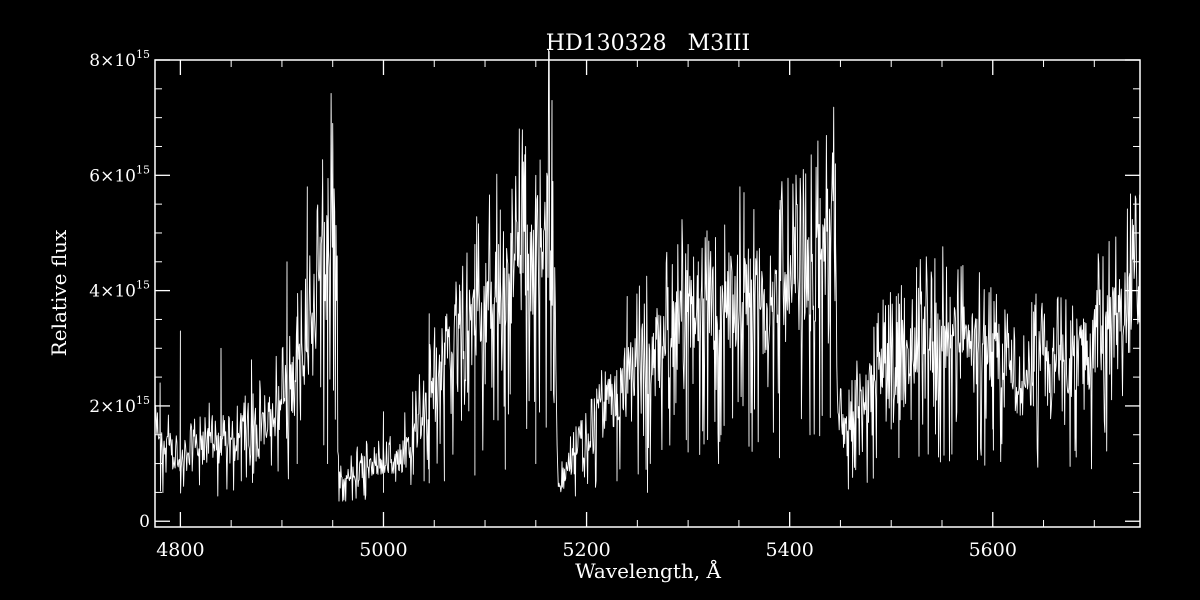 The height and width of the screenshot is (600, 1200). What do you see at coordinates (993, 550) in the screenshot?
I see `x-tick-label: 5600` at bounding box center [993, 550].